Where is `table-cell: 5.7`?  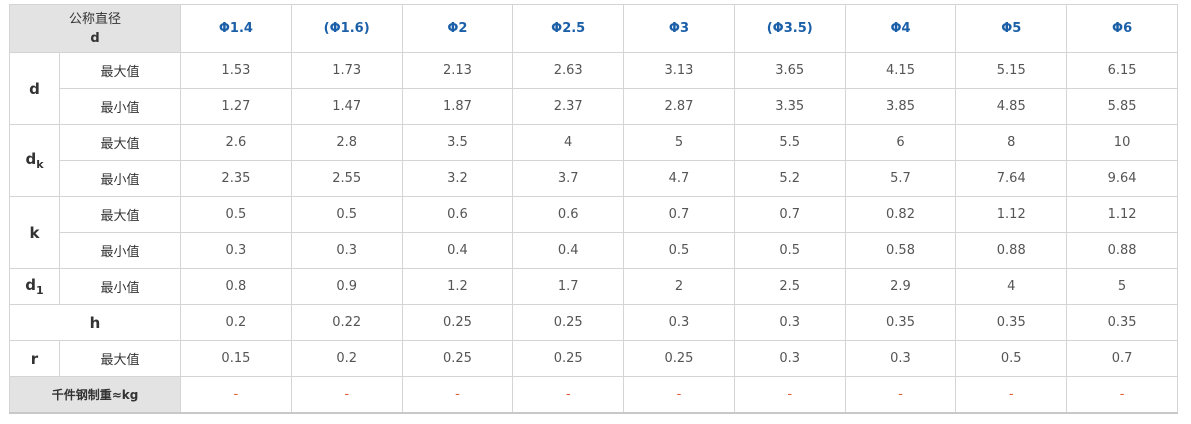 table-cell: 5.7 is located at coordinates (900, 178).